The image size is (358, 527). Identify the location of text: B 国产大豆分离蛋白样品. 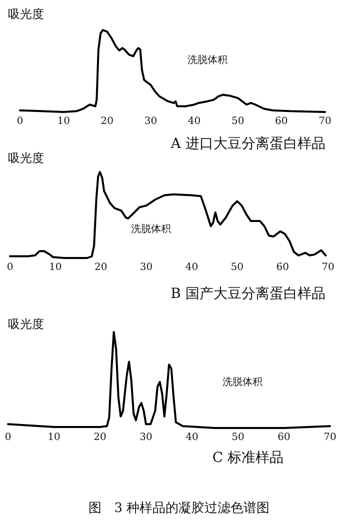
(248, 294).